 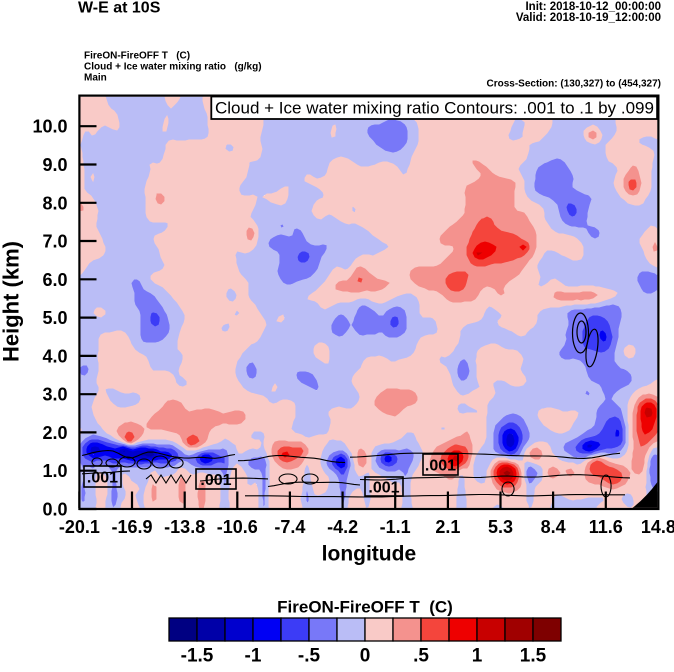 What do you see at coordinates (533, 656) in the screenshot?
I see `svg-text: 1.5` at bounding box center [533, 656].